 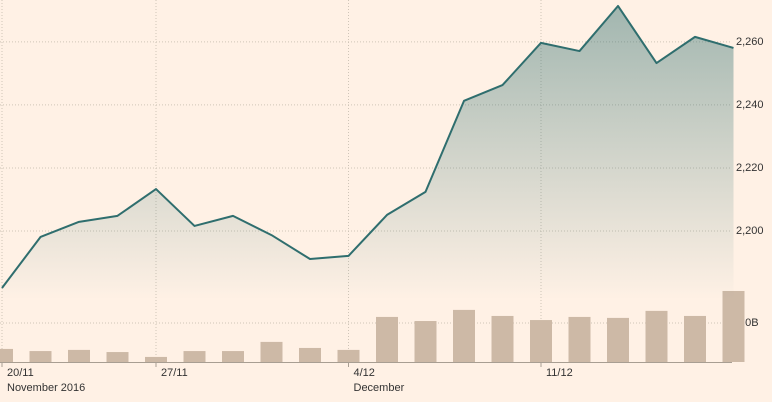 What do you see at coordinates (750, 105) in the screenshot?
I see `y-tick-label: 2,240` at bounding box center [750, 105].